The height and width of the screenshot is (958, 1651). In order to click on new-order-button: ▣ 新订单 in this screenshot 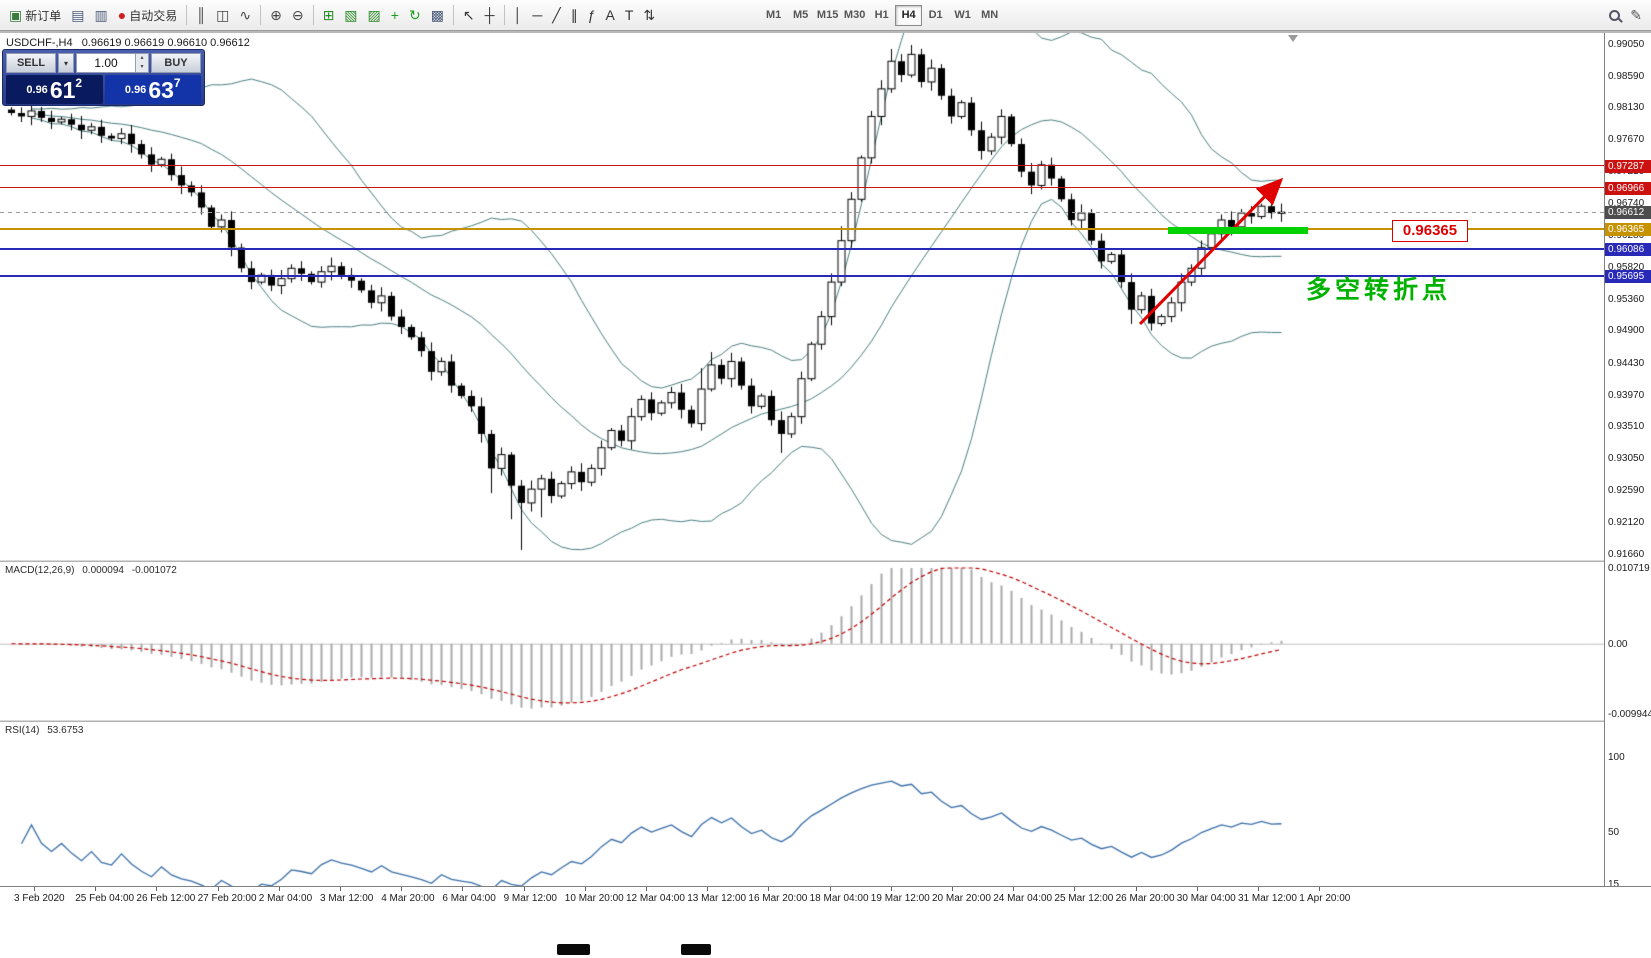, I will do `click(35, 15)`.